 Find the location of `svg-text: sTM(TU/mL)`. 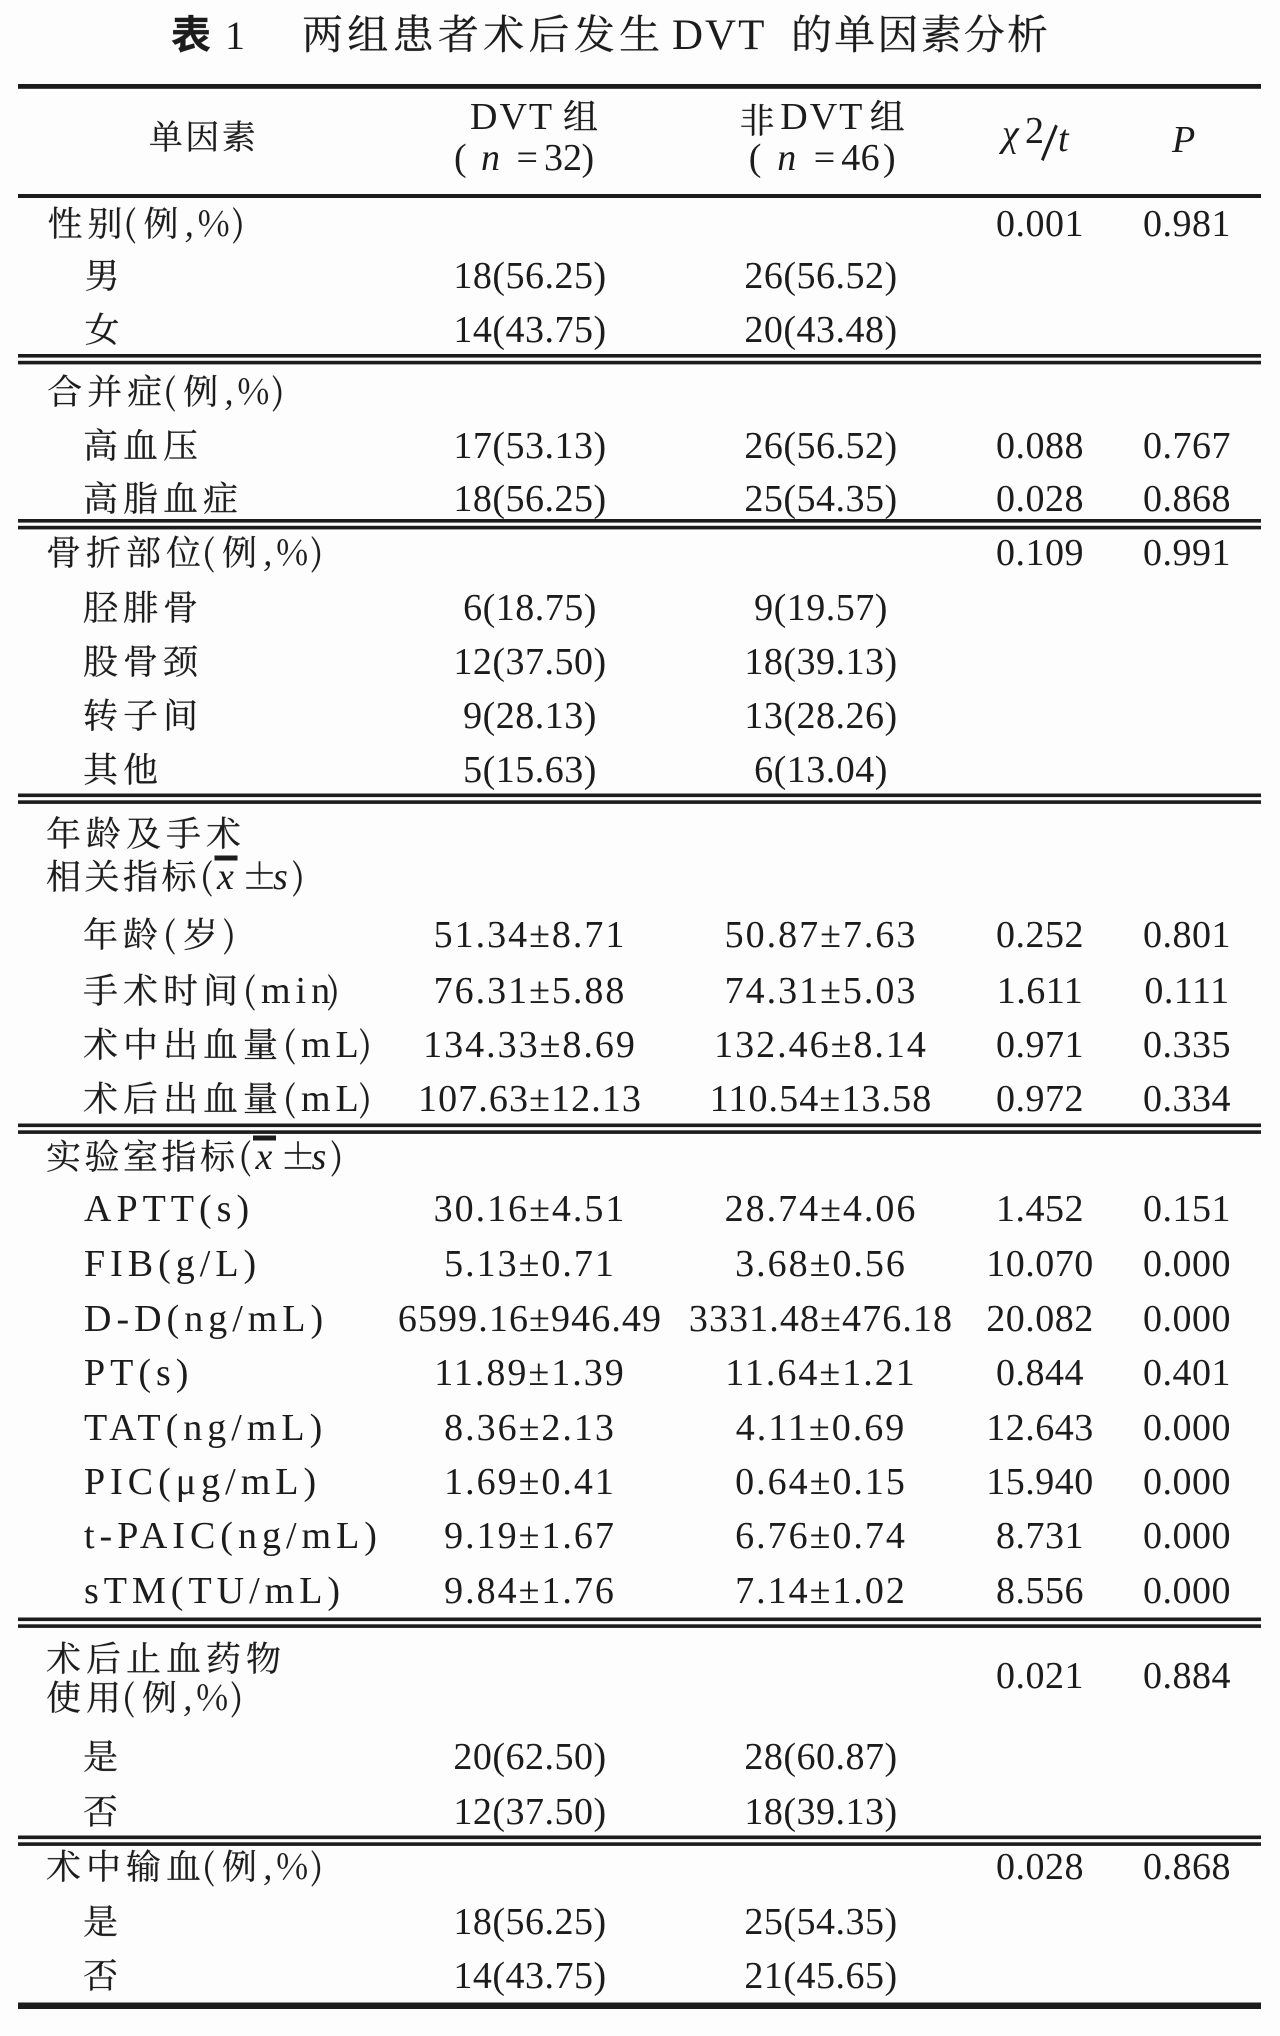

svg-text: sTM(TU/mL) is located at coordinates (214, 1591).